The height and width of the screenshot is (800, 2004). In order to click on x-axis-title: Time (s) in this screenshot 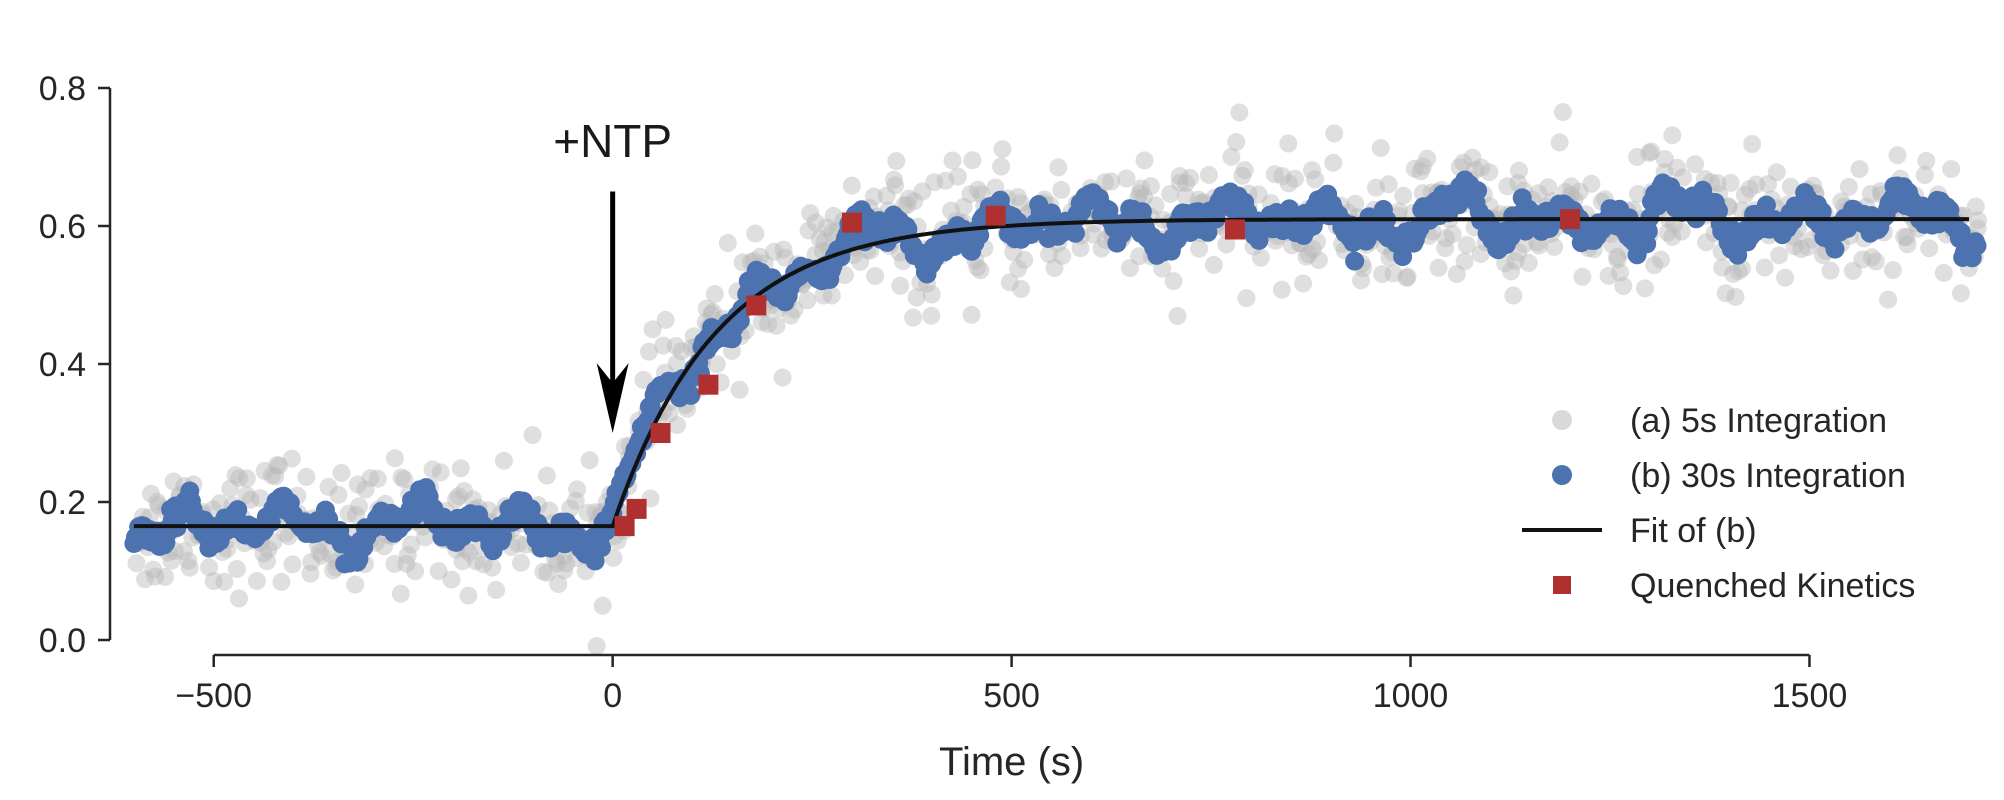, I will do `click(1011, 762)`.